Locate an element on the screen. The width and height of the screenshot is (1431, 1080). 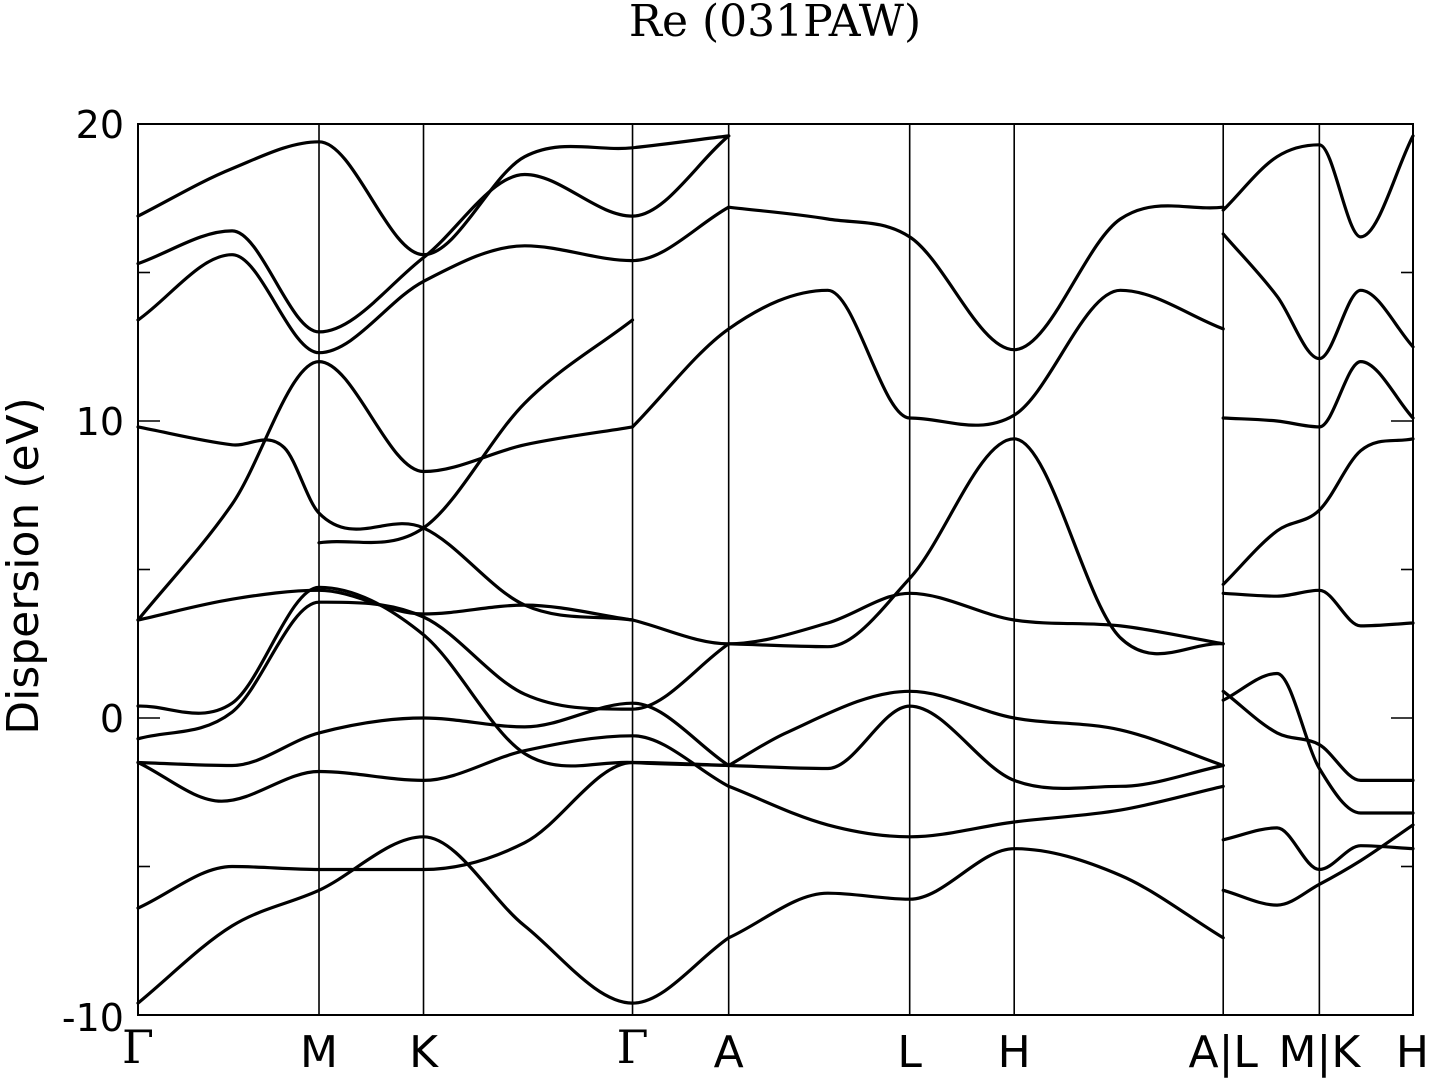
x-tick-label-2: M is located at coordinates (319, 1052).